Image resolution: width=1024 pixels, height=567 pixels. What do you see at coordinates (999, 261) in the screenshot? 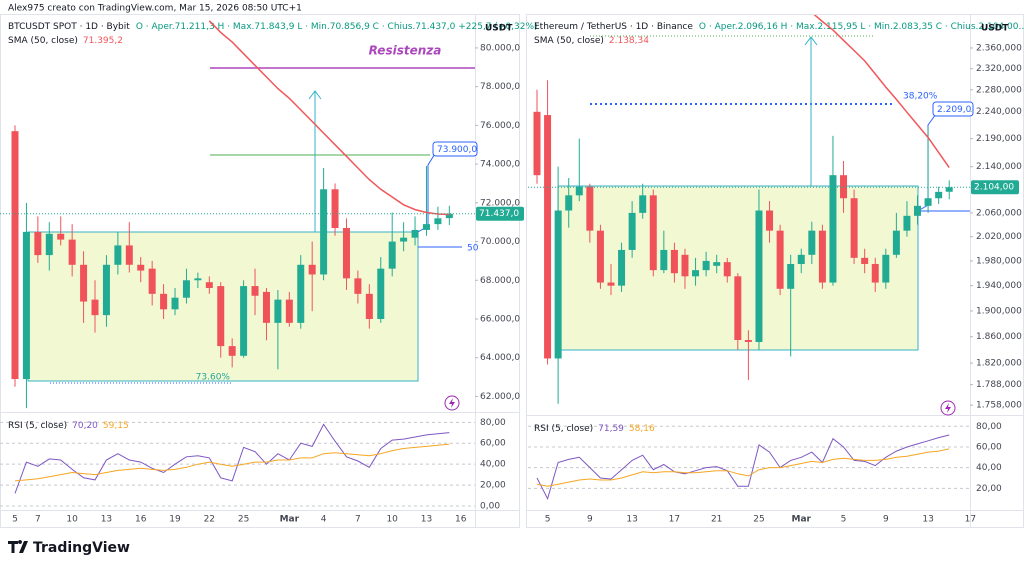
I see `y-tick-label: 1.980,000` at bounding box center [999, 261].